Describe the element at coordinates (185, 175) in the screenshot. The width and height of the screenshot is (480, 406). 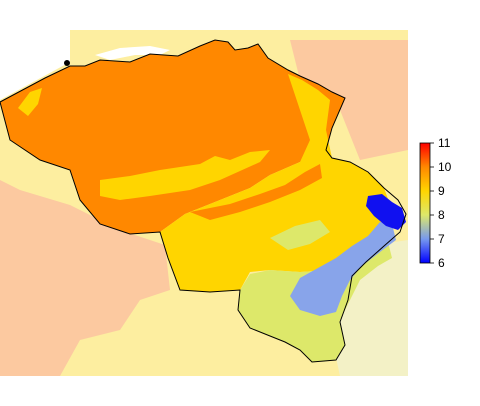
I see `zone-western-yellow-patch` at that location.